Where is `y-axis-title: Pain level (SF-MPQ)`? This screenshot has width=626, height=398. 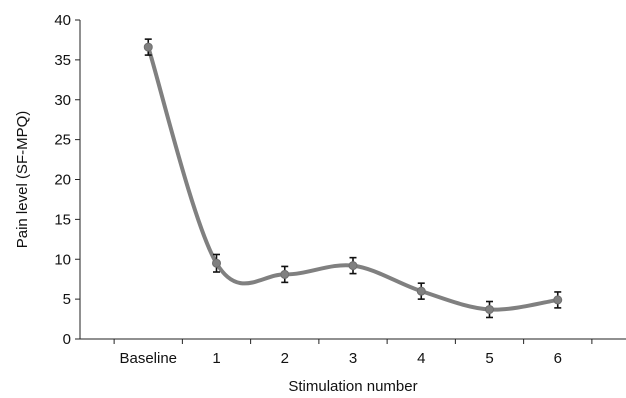 y-axis-title: Pain level (SF-MPQ) is located at coordinates (22, 180).